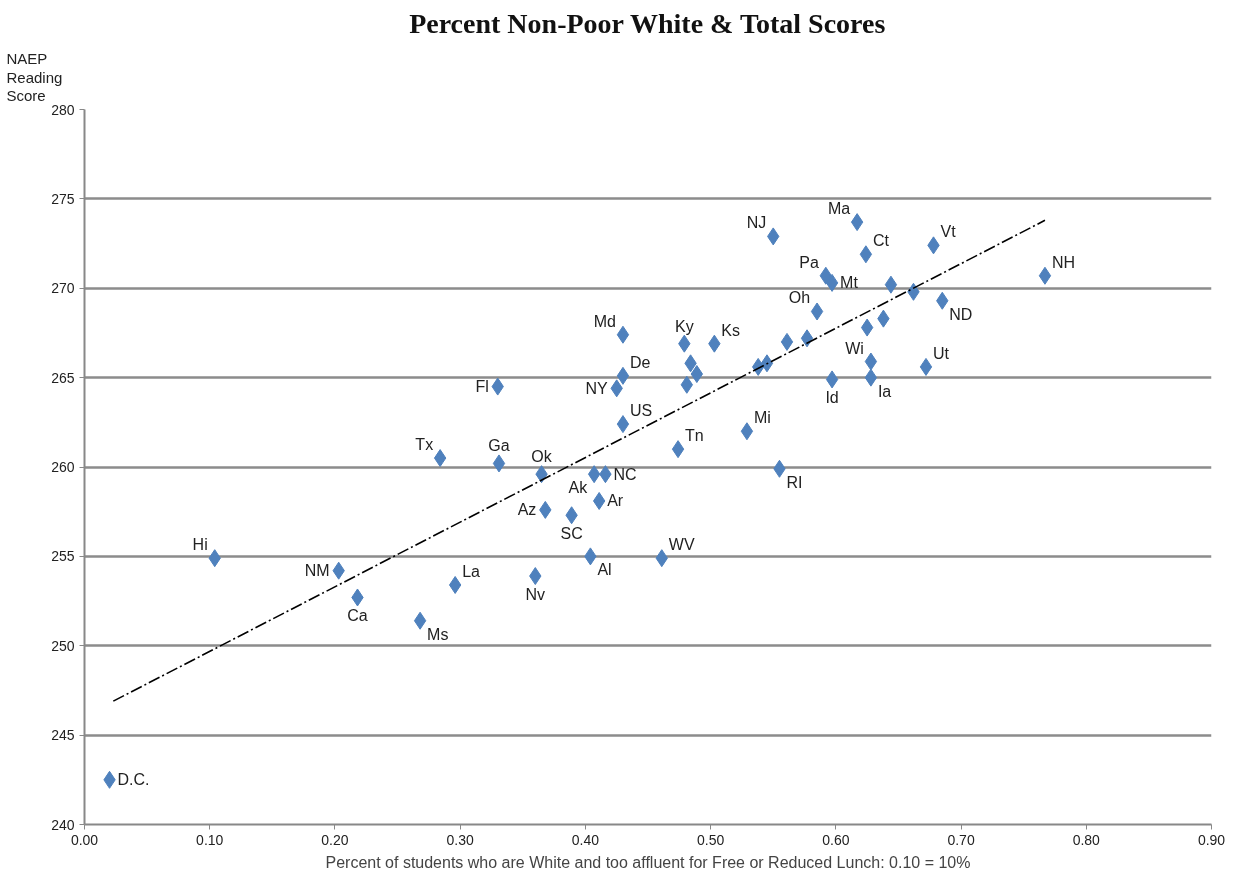 The height and width of the screenshot is (891, 1250). I want to click on x-tick-label: 0.30, so click(460, 839).